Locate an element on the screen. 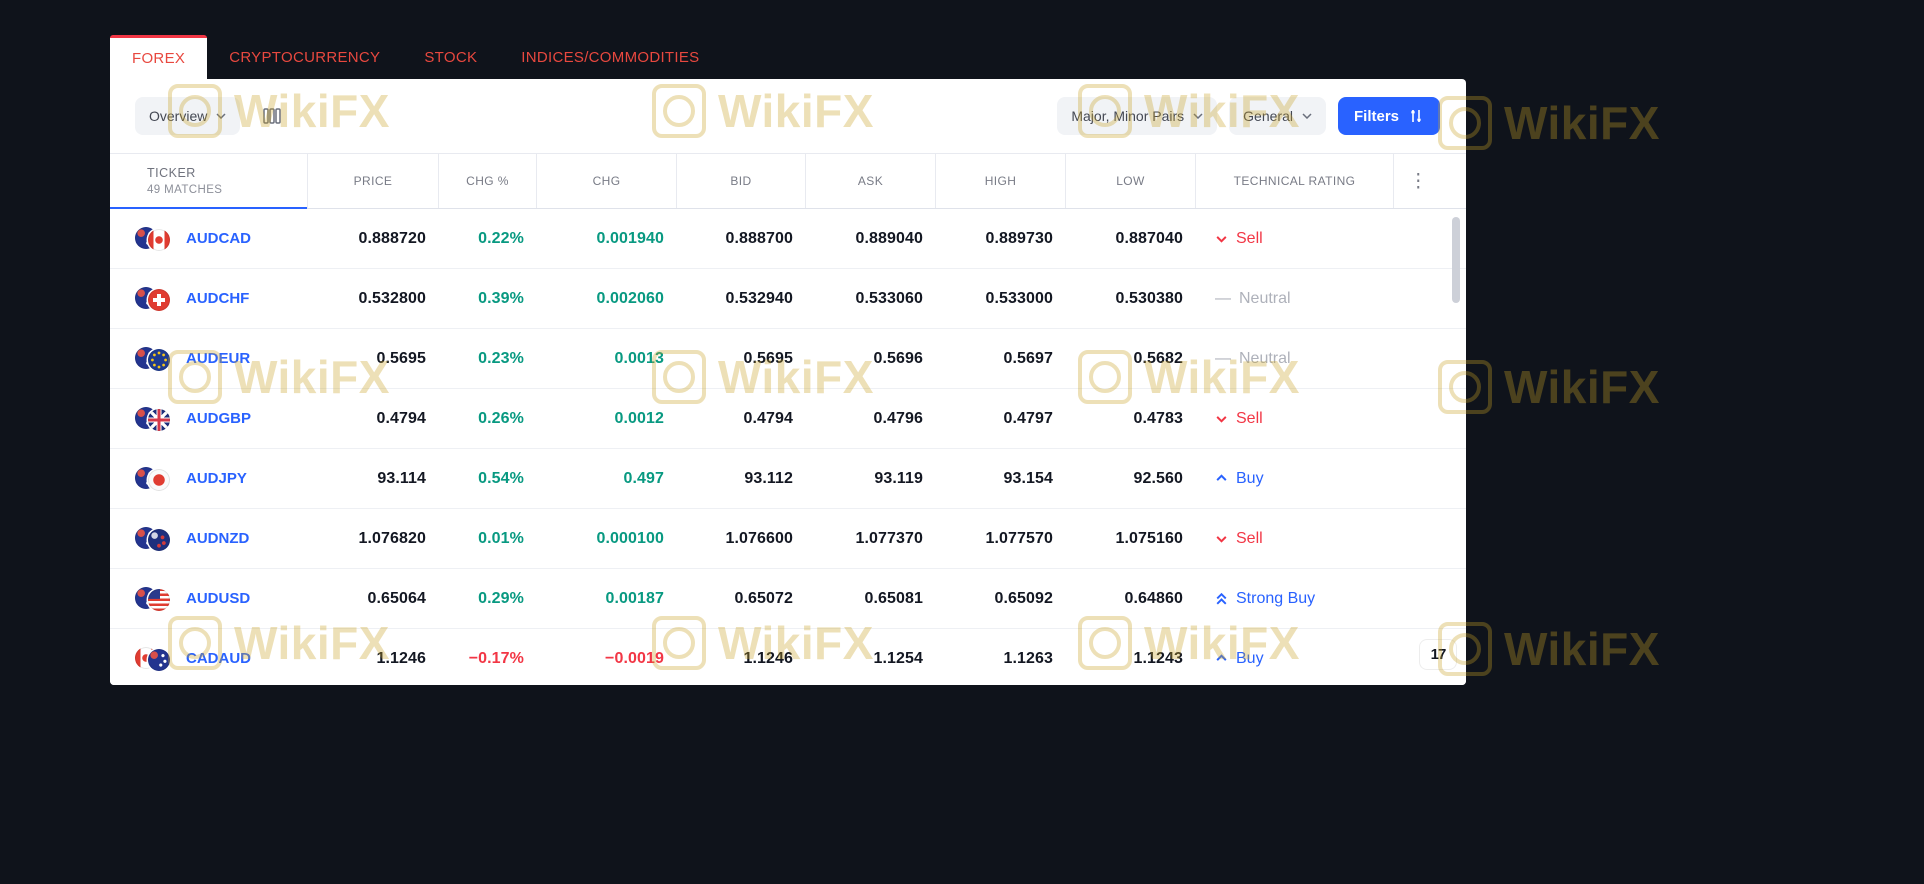 The height and width of the screenshot is (884, 1924). ask-cell: 1.077370 is located at coordinates (889, 538).